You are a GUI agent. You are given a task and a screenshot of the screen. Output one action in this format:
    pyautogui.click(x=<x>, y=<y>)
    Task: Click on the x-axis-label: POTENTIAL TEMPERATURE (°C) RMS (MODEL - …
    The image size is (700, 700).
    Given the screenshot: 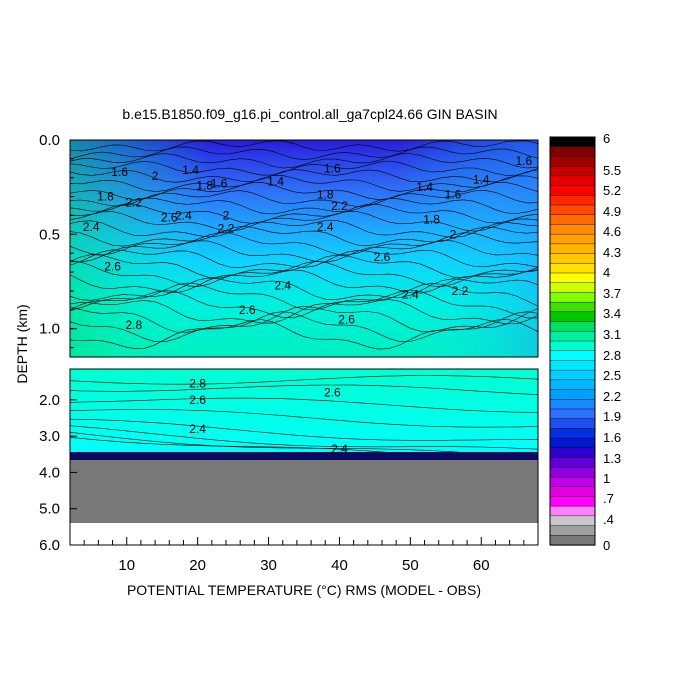 What is the action you would take?
    pyautogui.click(x=304, y=590)
    